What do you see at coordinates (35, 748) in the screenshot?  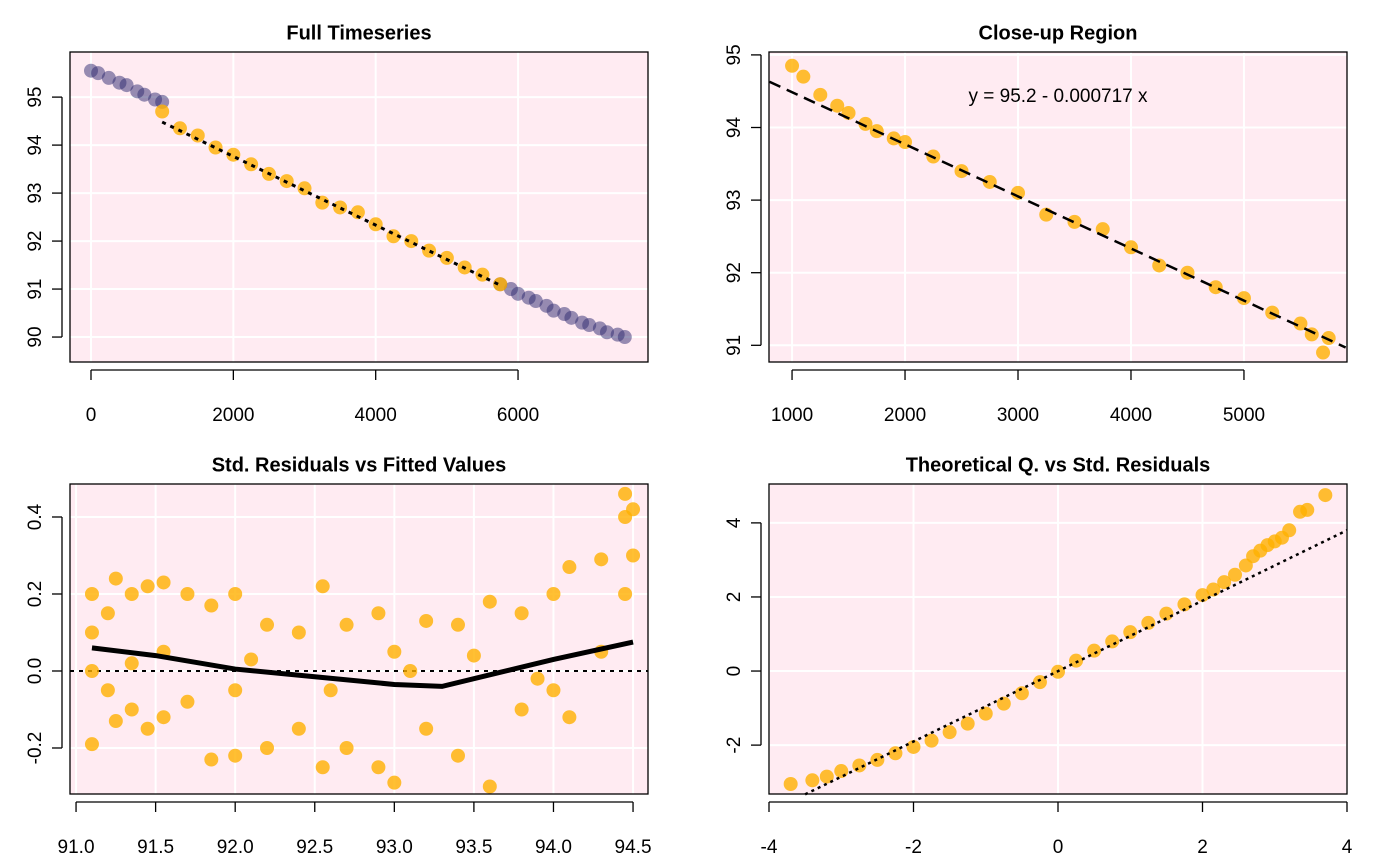 I see `y-tick-label: -0.2` at bounding box center [35, 748].